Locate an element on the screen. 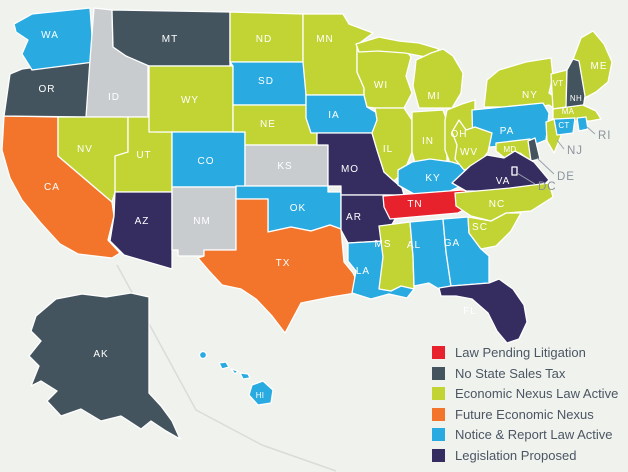  state-label-md: MD is located at coordinates (509, 149).